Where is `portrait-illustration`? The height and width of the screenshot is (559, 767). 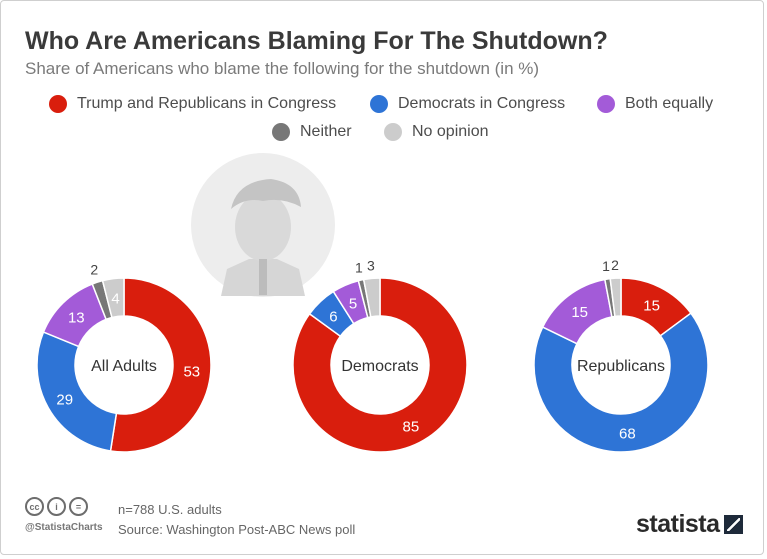
portrait-illustration is located at coordinates (263, 225).